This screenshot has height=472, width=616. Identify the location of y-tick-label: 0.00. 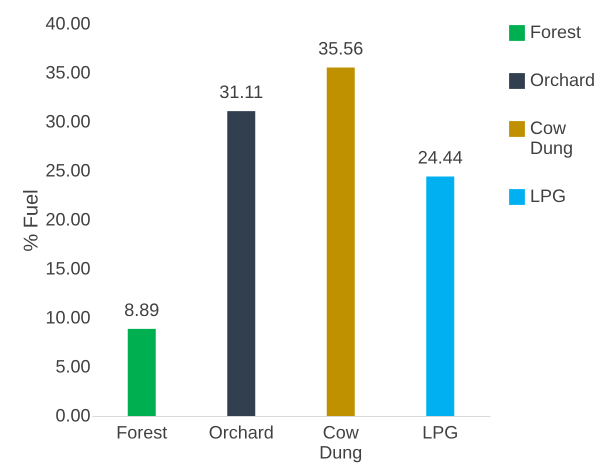
(72, 416).